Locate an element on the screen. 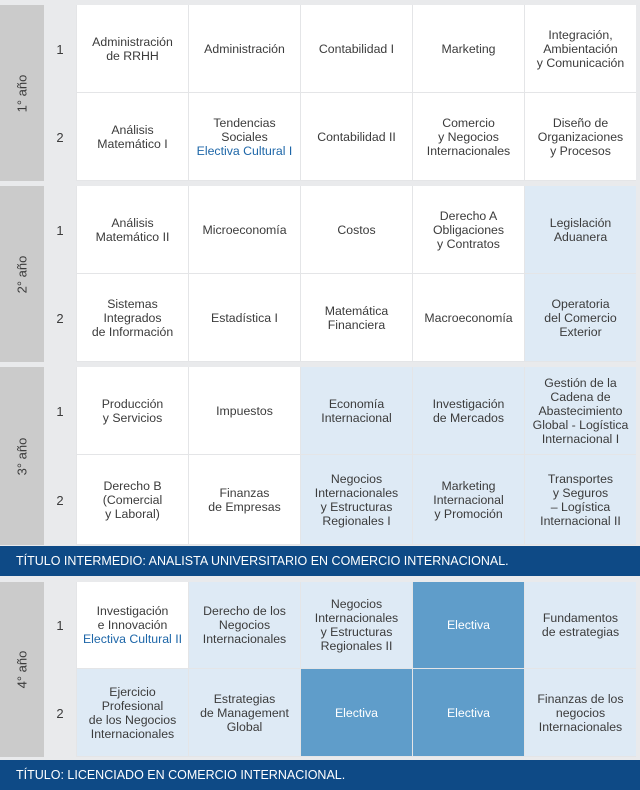  subject-name-line: Derecho B is located at coordinates (132, 485).